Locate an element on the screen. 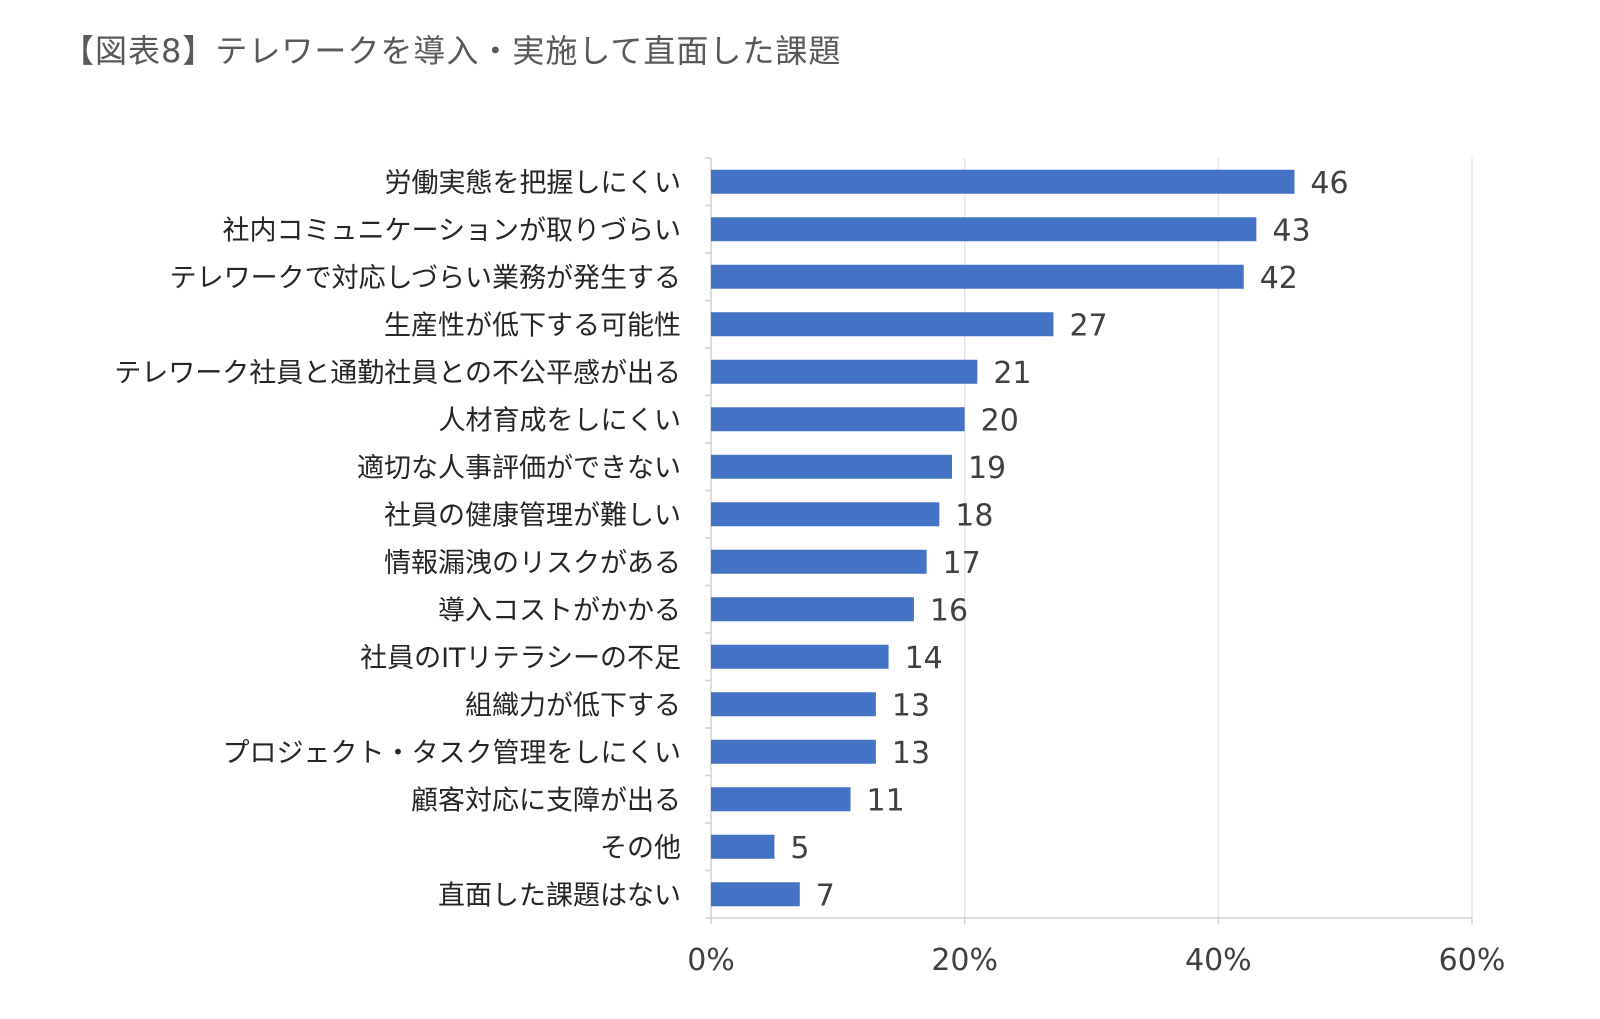  category-label: 適切な人事評価ができない is located at coordinates (519, 468).